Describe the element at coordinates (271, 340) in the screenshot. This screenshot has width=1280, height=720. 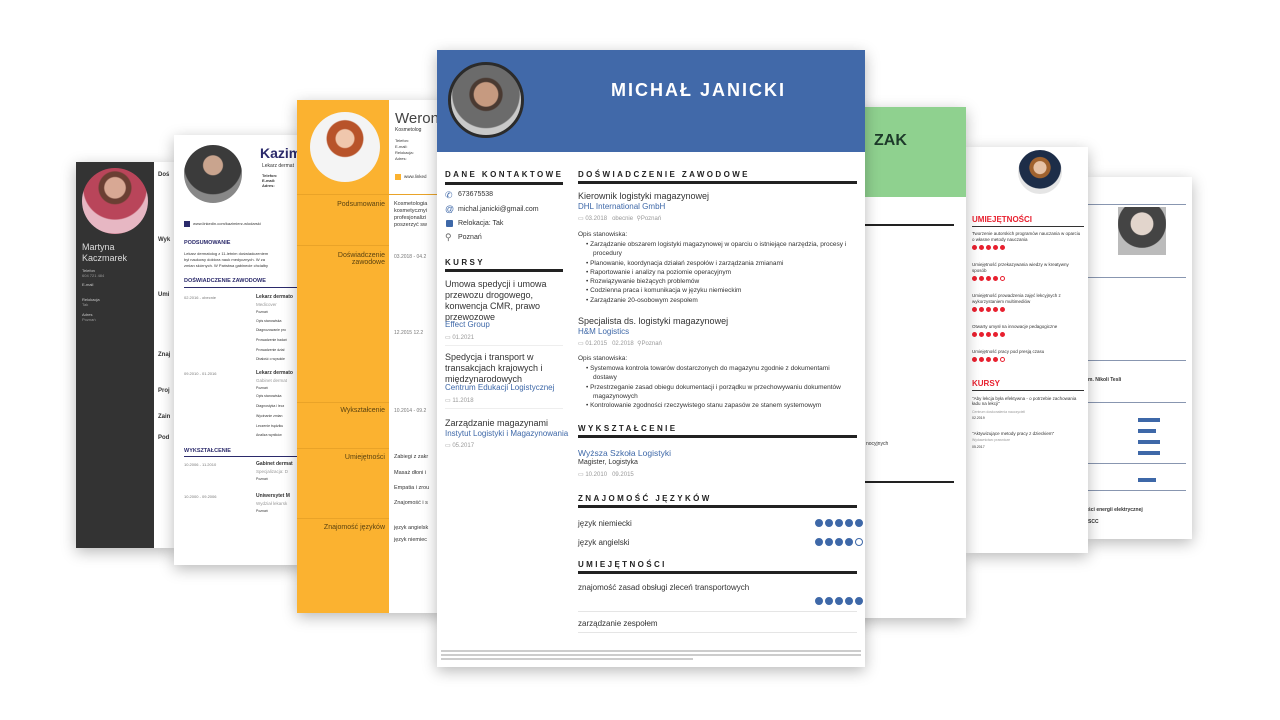
I see `job-task: Prowadzenie badań` at that location.